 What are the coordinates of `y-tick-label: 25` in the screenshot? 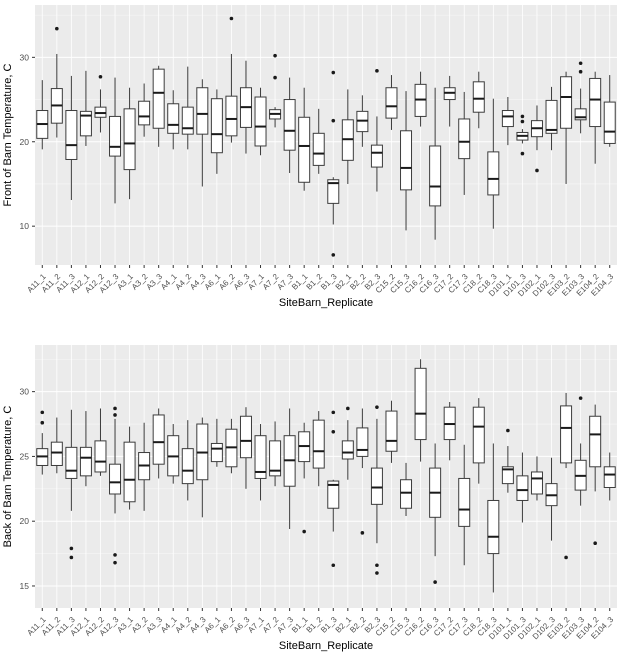 It's located at (25, 456).